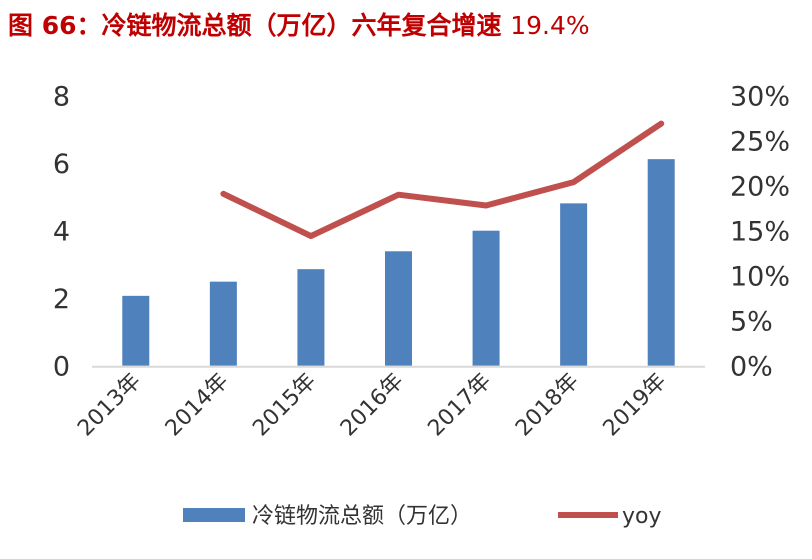  What do you see at coordinates (547, 405) in the screenshot?
I see `x-tick-label: 2018年` at bounding box center [547, 405].